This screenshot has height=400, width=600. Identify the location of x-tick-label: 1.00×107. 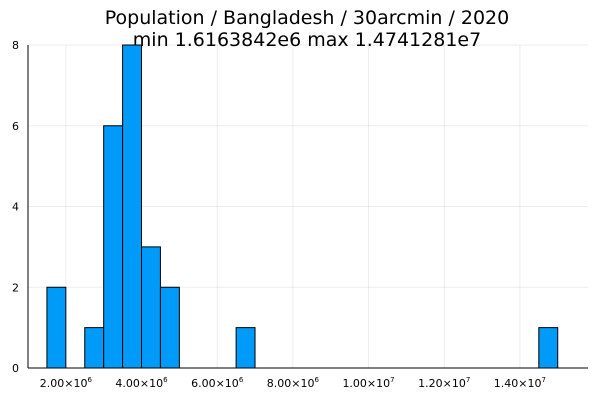
(368, 383).